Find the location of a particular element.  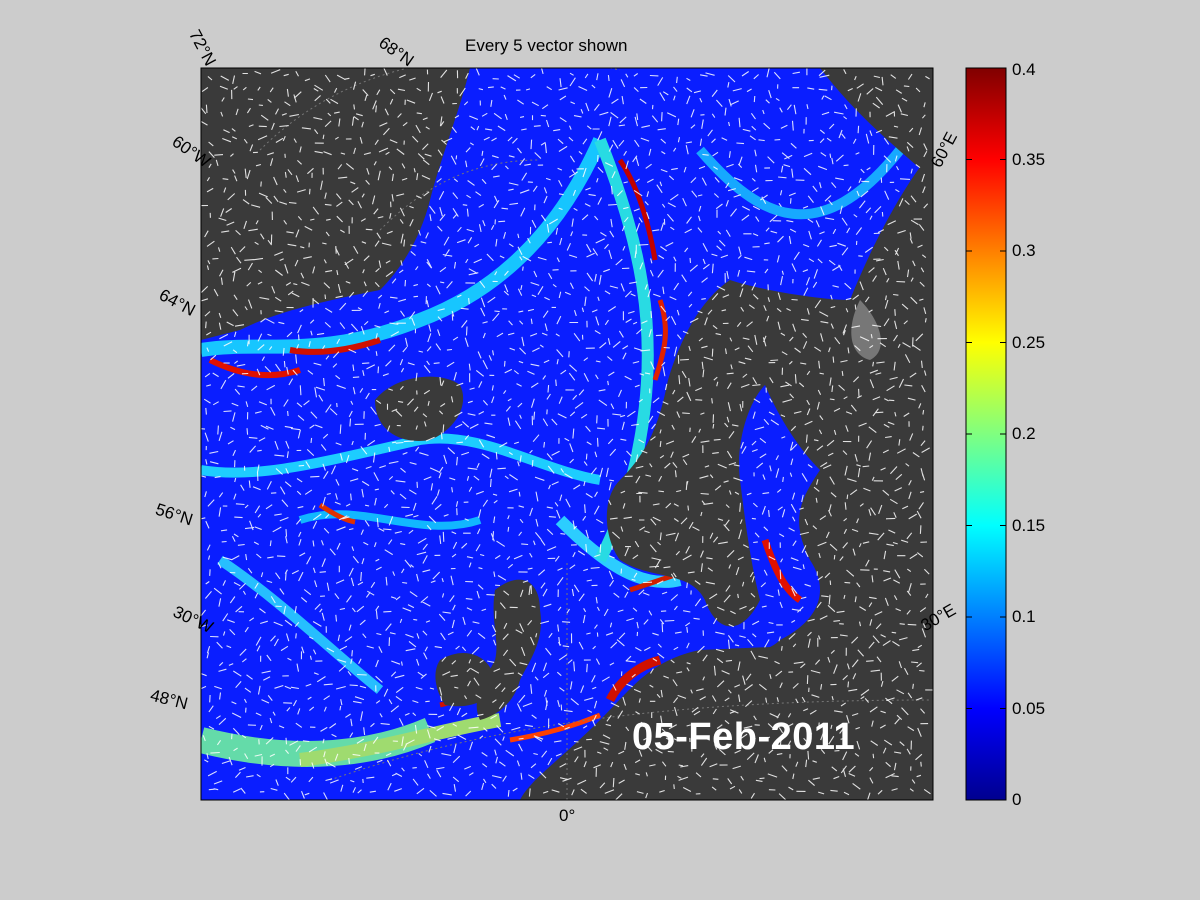

colorbar-tick-label: 0.15 is located at coordinates (1029, 525).